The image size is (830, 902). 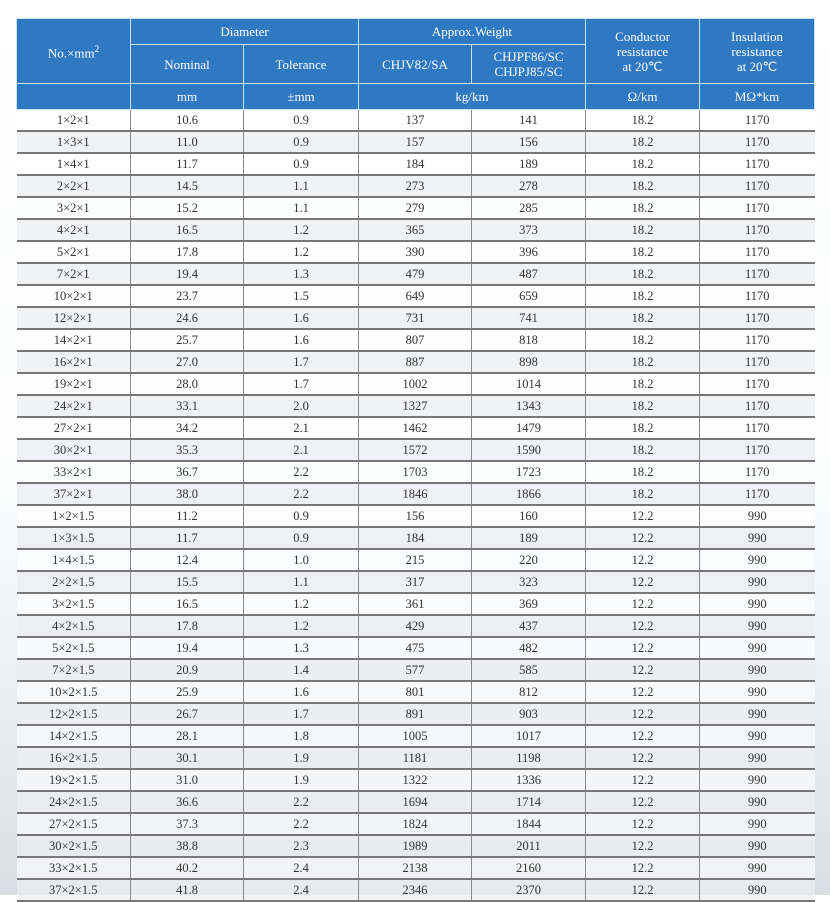 What do you see at coordinates (415, 824) in the screenshot?
I see `table-row: 27×2×1.5 37.3 2.2 1824 1844 12.2 990` at bounding box center [415, 824].